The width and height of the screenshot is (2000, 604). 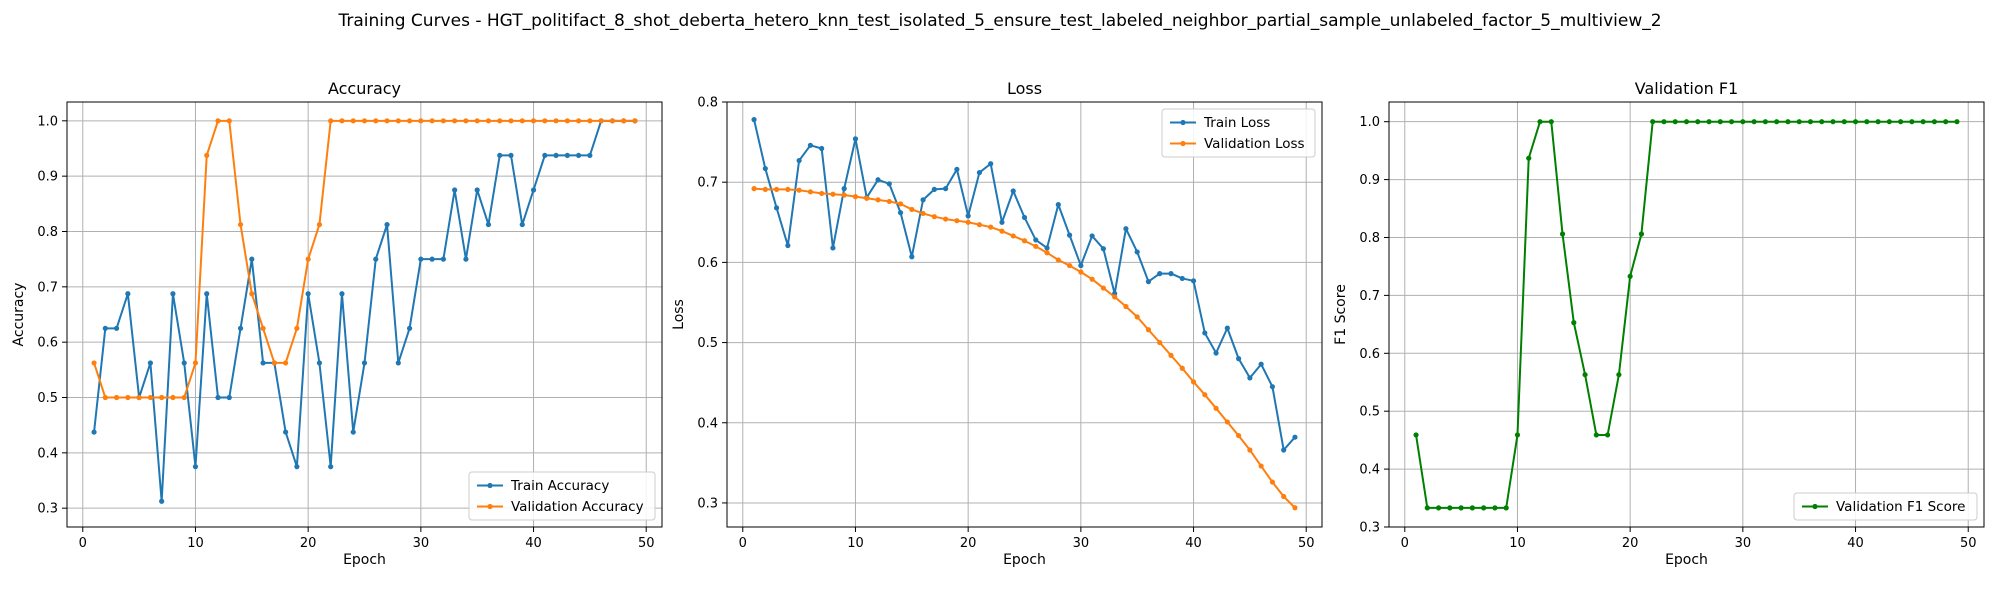 What do you see at coordinates (1236, 123) in the screenshot?
I see `legend-label-train-loss: Train Loss` at bounding box center [1236, 123].